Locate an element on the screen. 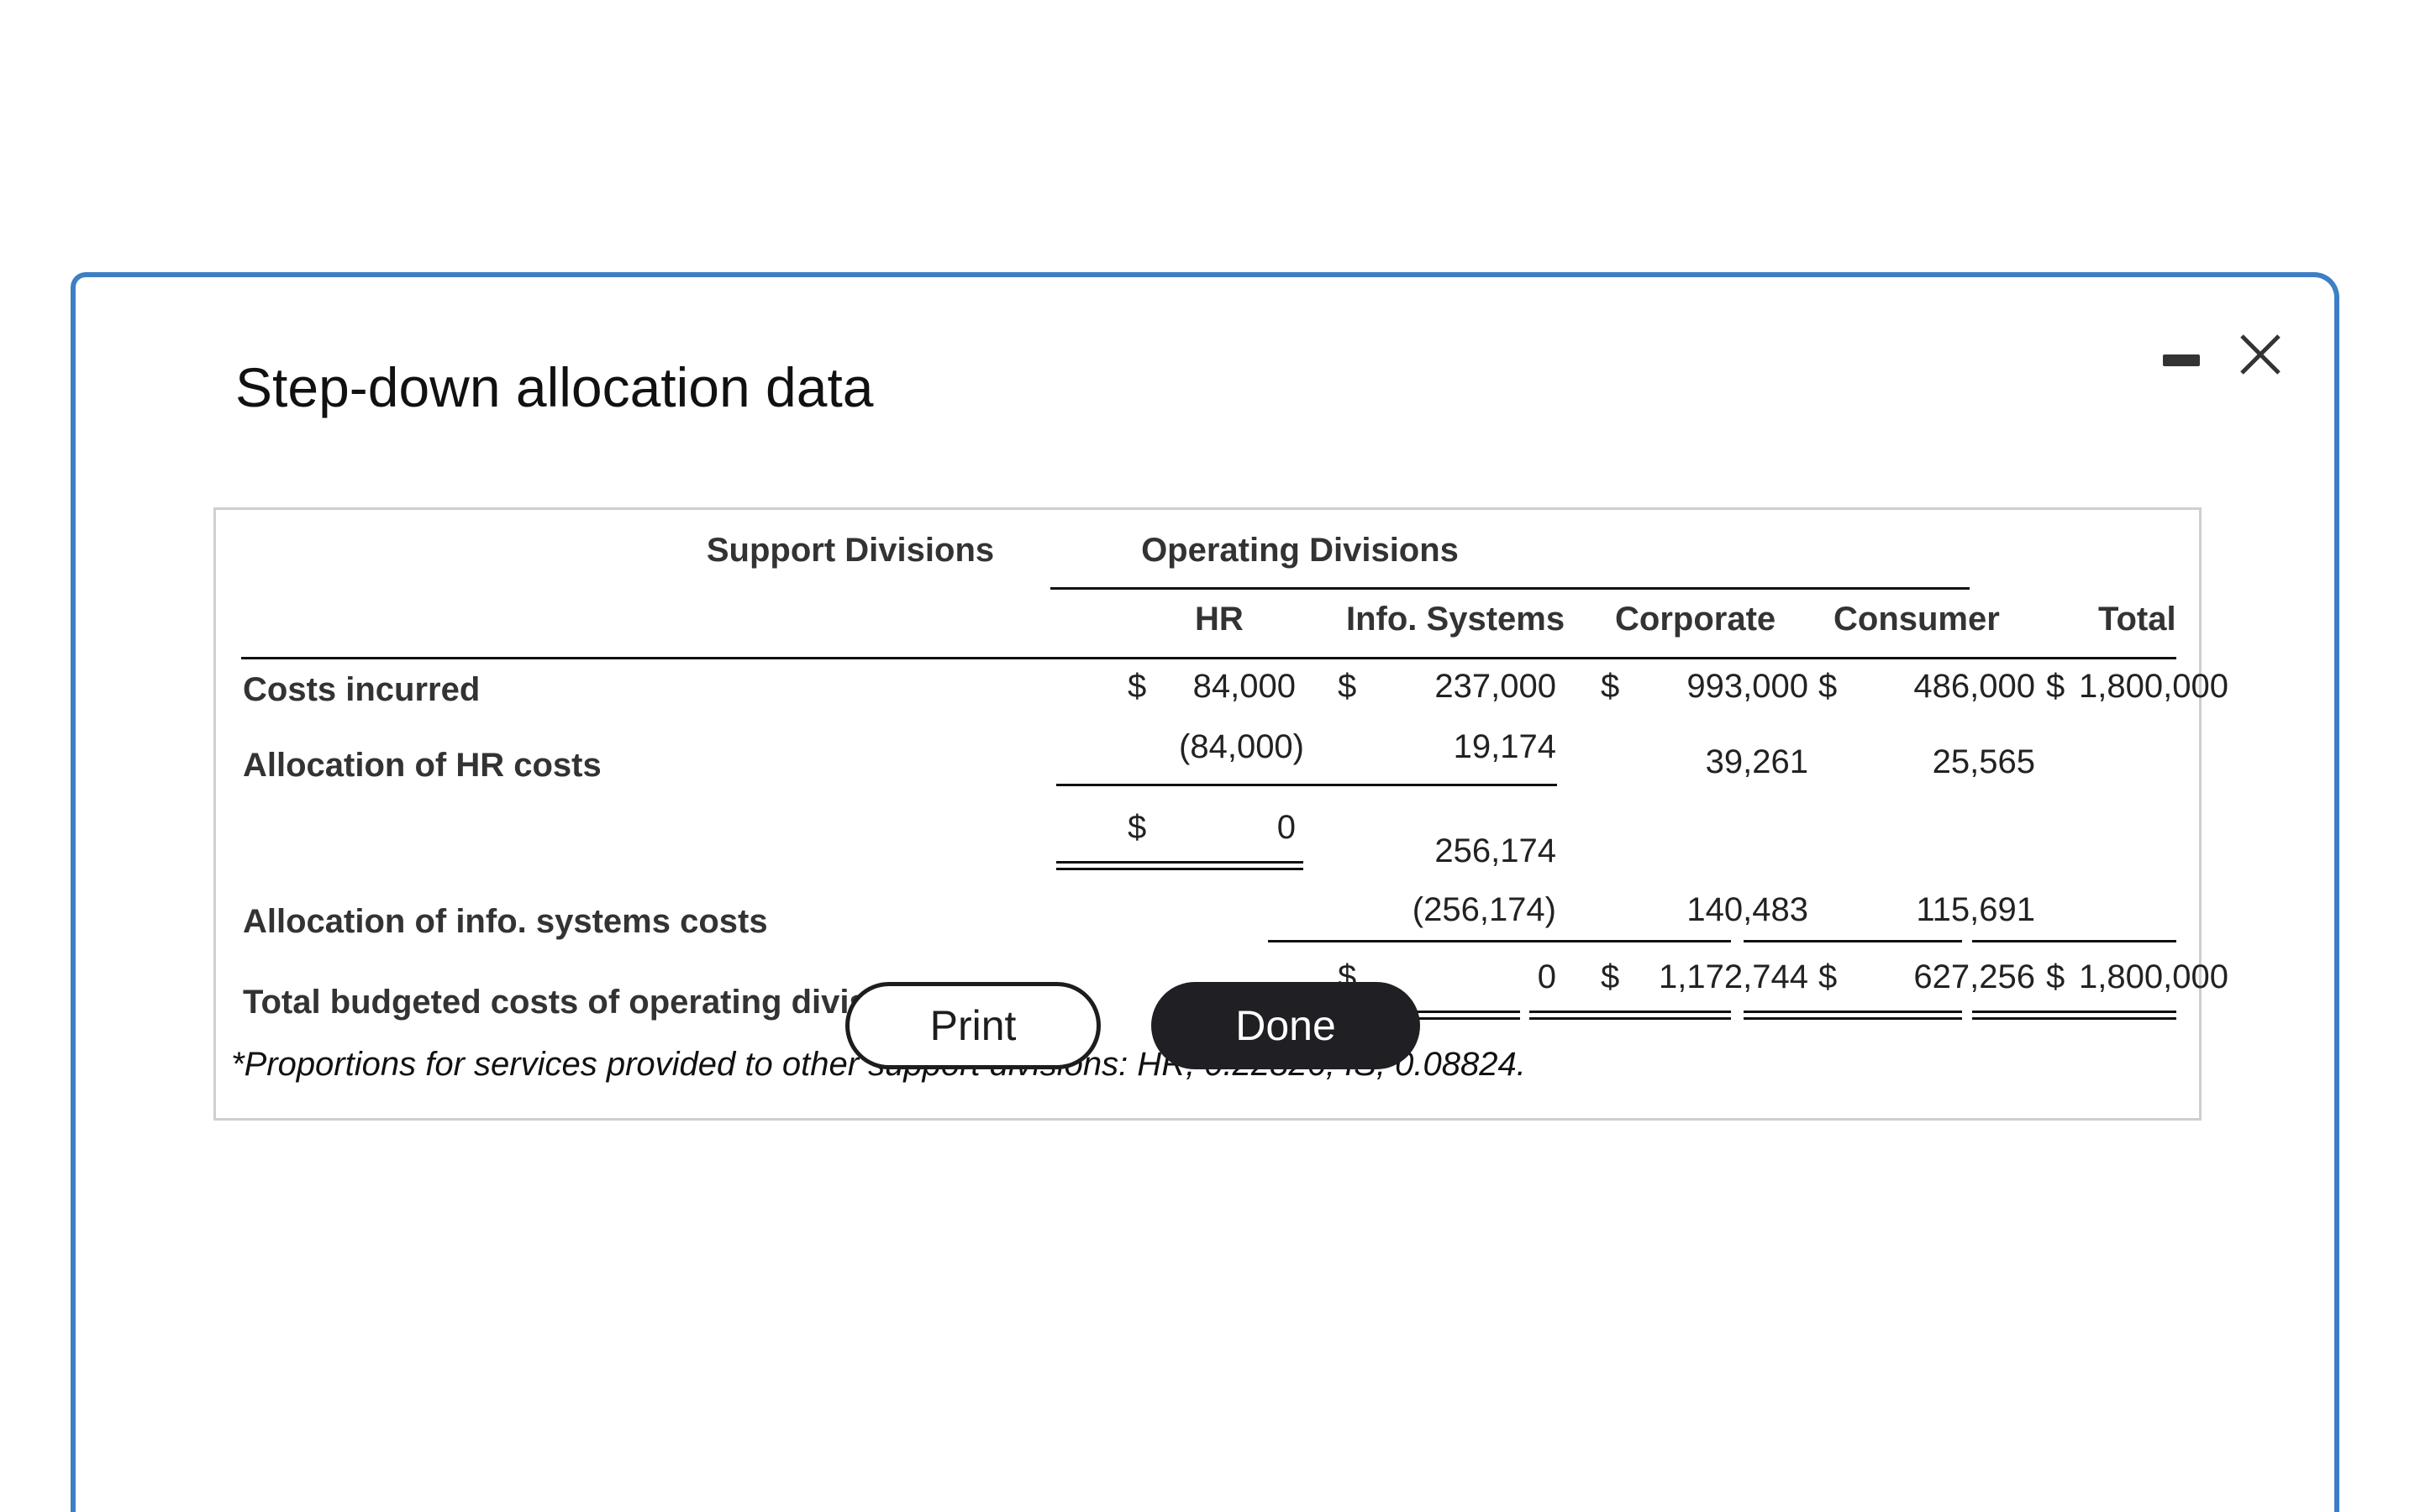 Image resolution: width=2420 pixels, height=1512 pixels. cell-total-total: 1,800,000 is located at coordinates (2153, 976).